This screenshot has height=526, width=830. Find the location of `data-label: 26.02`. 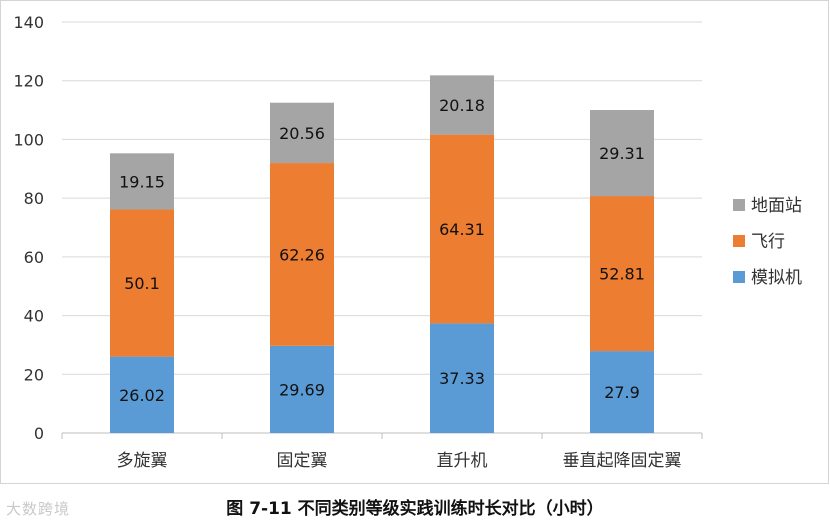

data-label: 26.02 is located at coordinates (142, 395).